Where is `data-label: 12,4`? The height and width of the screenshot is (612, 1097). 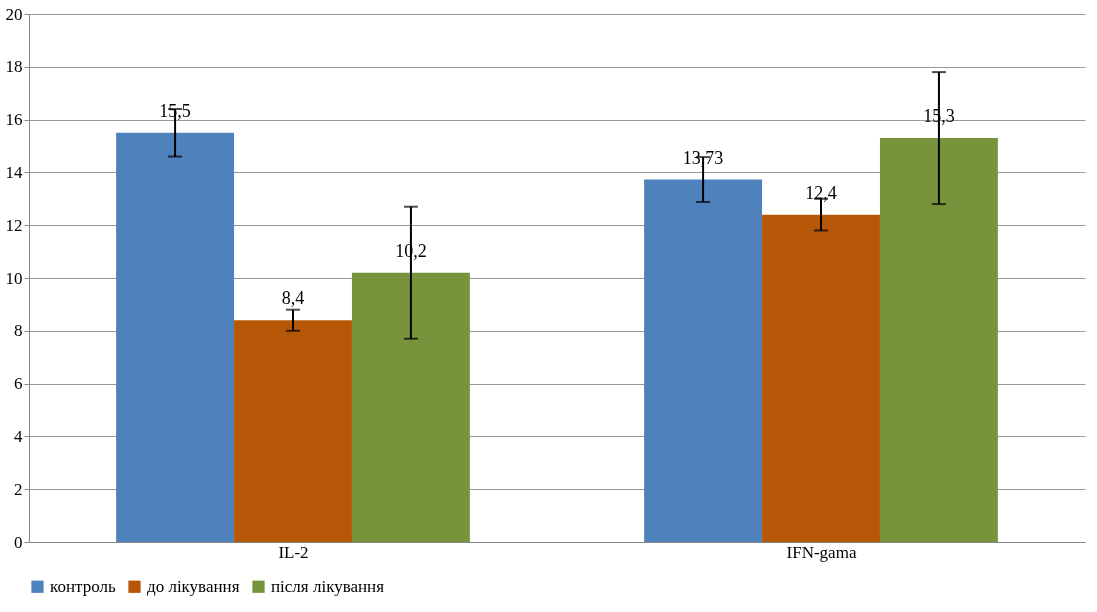 data-label: 12,4 is located at coordinates (821, 192).